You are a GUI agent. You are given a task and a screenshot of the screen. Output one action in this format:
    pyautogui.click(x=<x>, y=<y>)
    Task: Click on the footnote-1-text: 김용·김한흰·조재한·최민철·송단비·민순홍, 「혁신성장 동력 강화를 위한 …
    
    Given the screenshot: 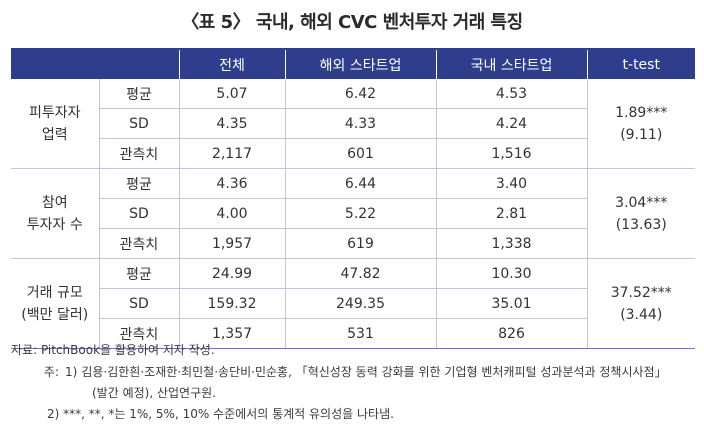 What is the action you would take?
    pyautogui.click(x=374, y=372)
    